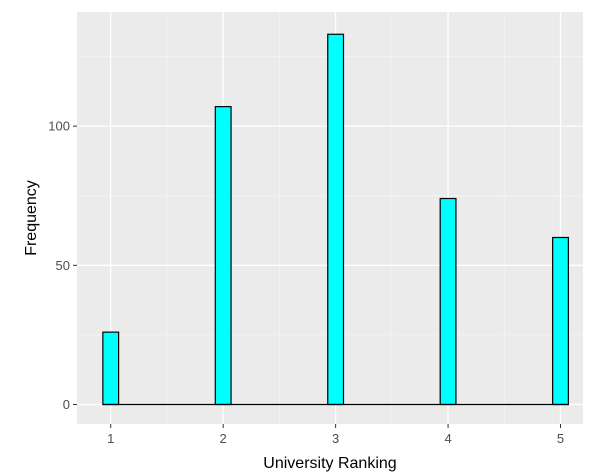 This screenshot has height=475, width=590. Describe the element at coordinates (110, 438) in the screenshot. I see `x-tick-label: 1` at that location.